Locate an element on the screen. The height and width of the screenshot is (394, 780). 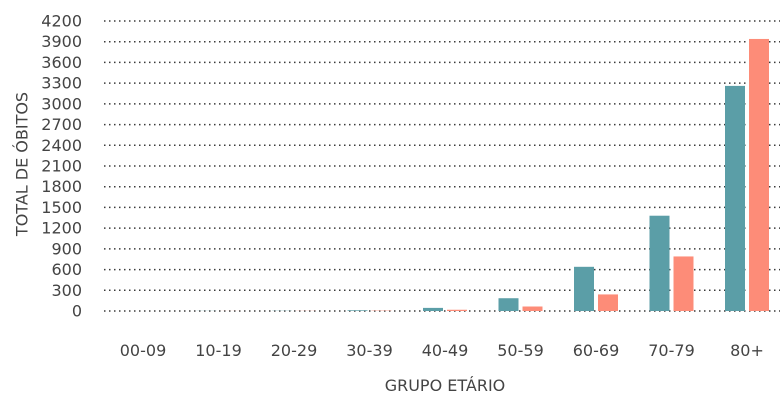
y-tick-label: 300 is located at coordinates (66, 290).